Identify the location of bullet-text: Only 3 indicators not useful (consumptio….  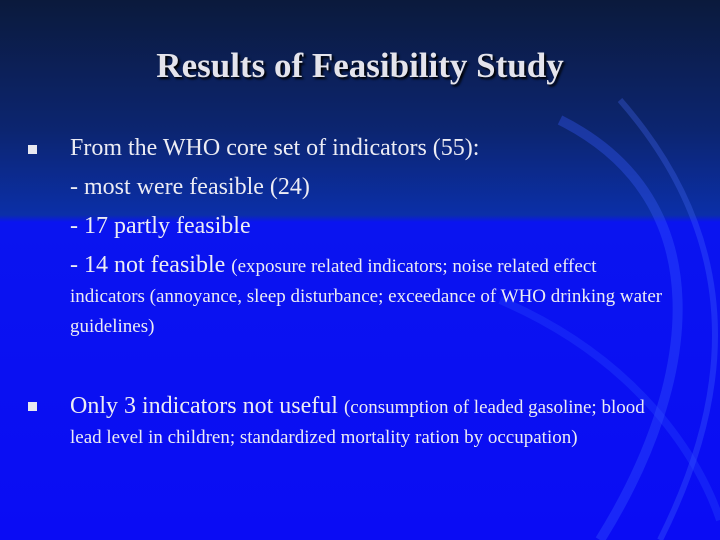
(370, 422).